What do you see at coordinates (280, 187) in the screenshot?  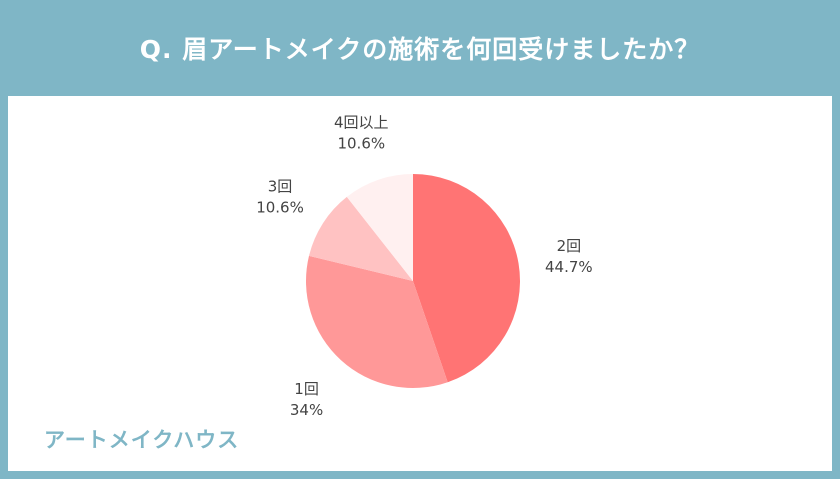 I see `slice-category-label: 3回` at bounding box center [280, 187].